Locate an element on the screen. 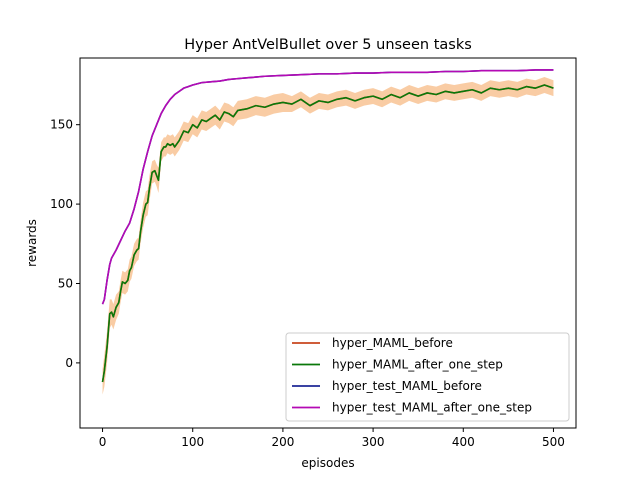  x-tick-label: 100 is located at coordinates (192, 442).